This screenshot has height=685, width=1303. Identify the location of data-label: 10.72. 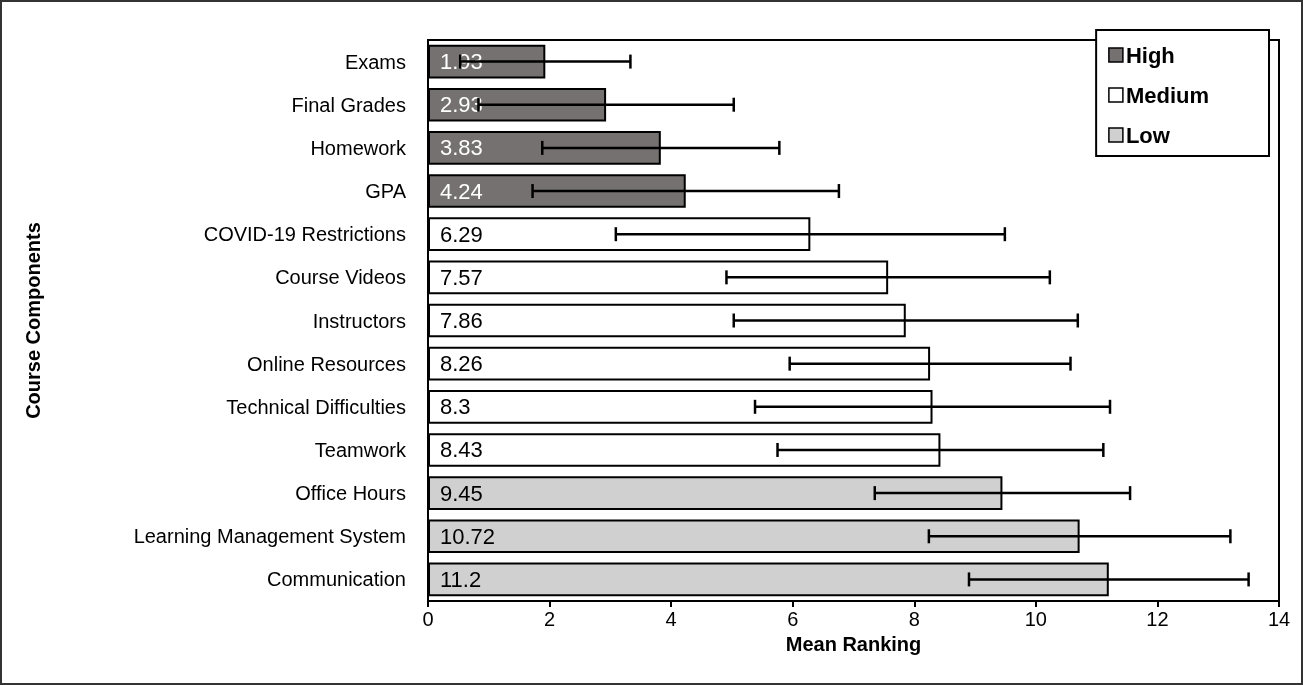
(468, 536).